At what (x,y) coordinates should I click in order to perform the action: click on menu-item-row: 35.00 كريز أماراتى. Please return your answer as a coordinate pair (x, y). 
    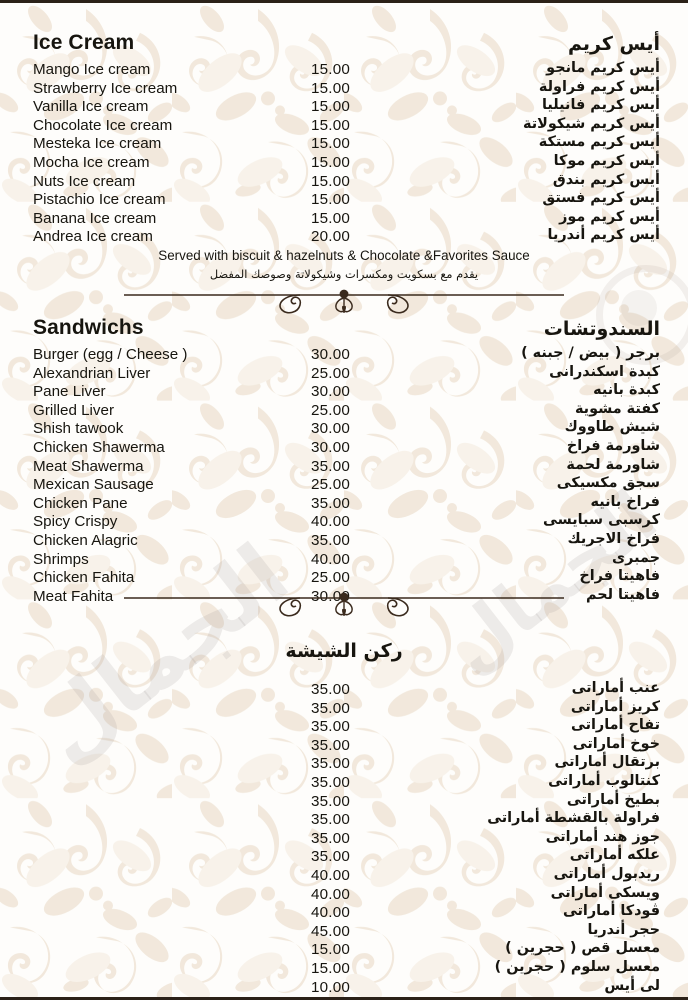
    Looking at the image, I should click on (344, 709).